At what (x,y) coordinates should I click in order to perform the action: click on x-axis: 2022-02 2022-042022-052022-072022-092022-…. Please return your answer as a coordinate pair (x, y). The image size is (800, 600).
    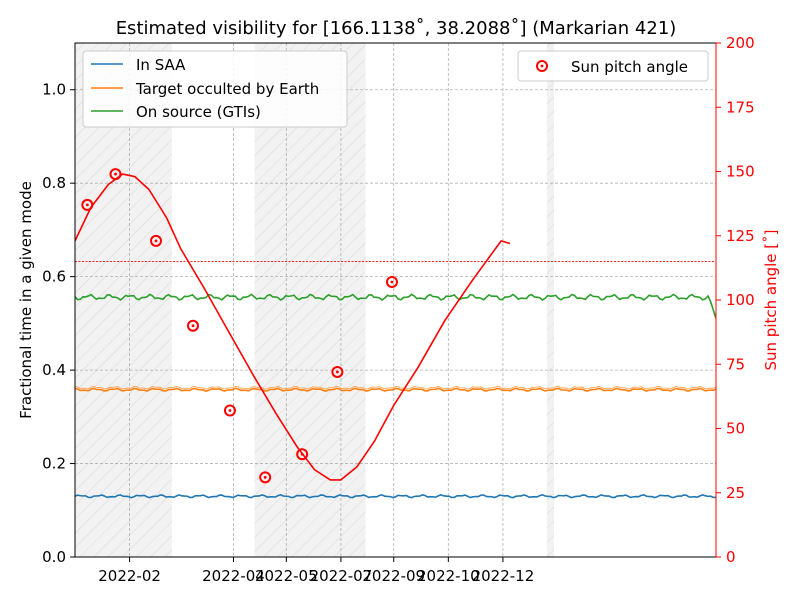
    Looking at the image, I should click on (316, 571).